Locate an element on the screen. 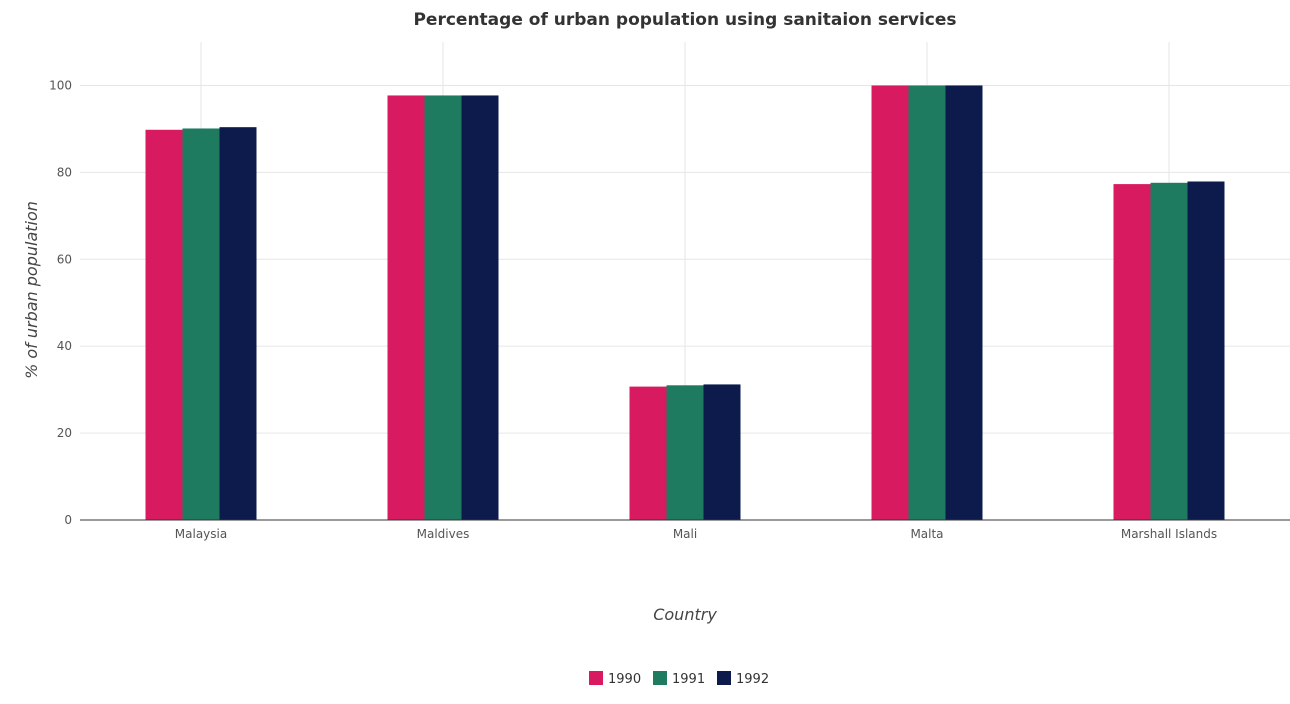 This screenshot has width=1290, height=704. y-tick-label: 60 is located at coordinates (64, 259).